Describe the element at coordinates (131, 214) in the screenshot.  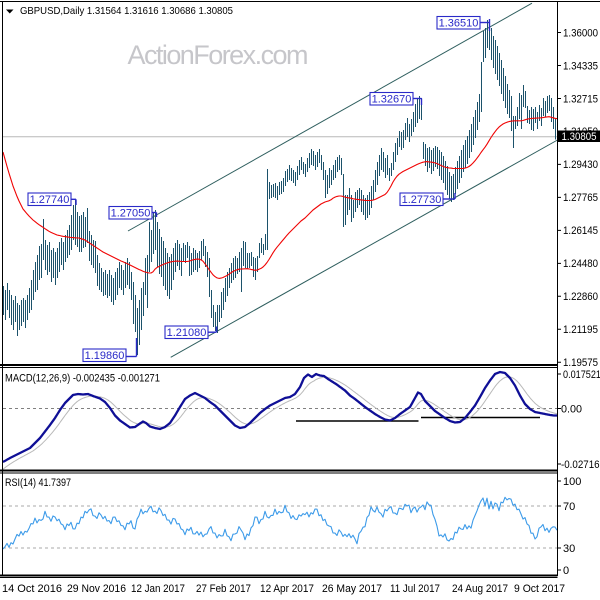
I see `svg-text: 1.27050` at that location.